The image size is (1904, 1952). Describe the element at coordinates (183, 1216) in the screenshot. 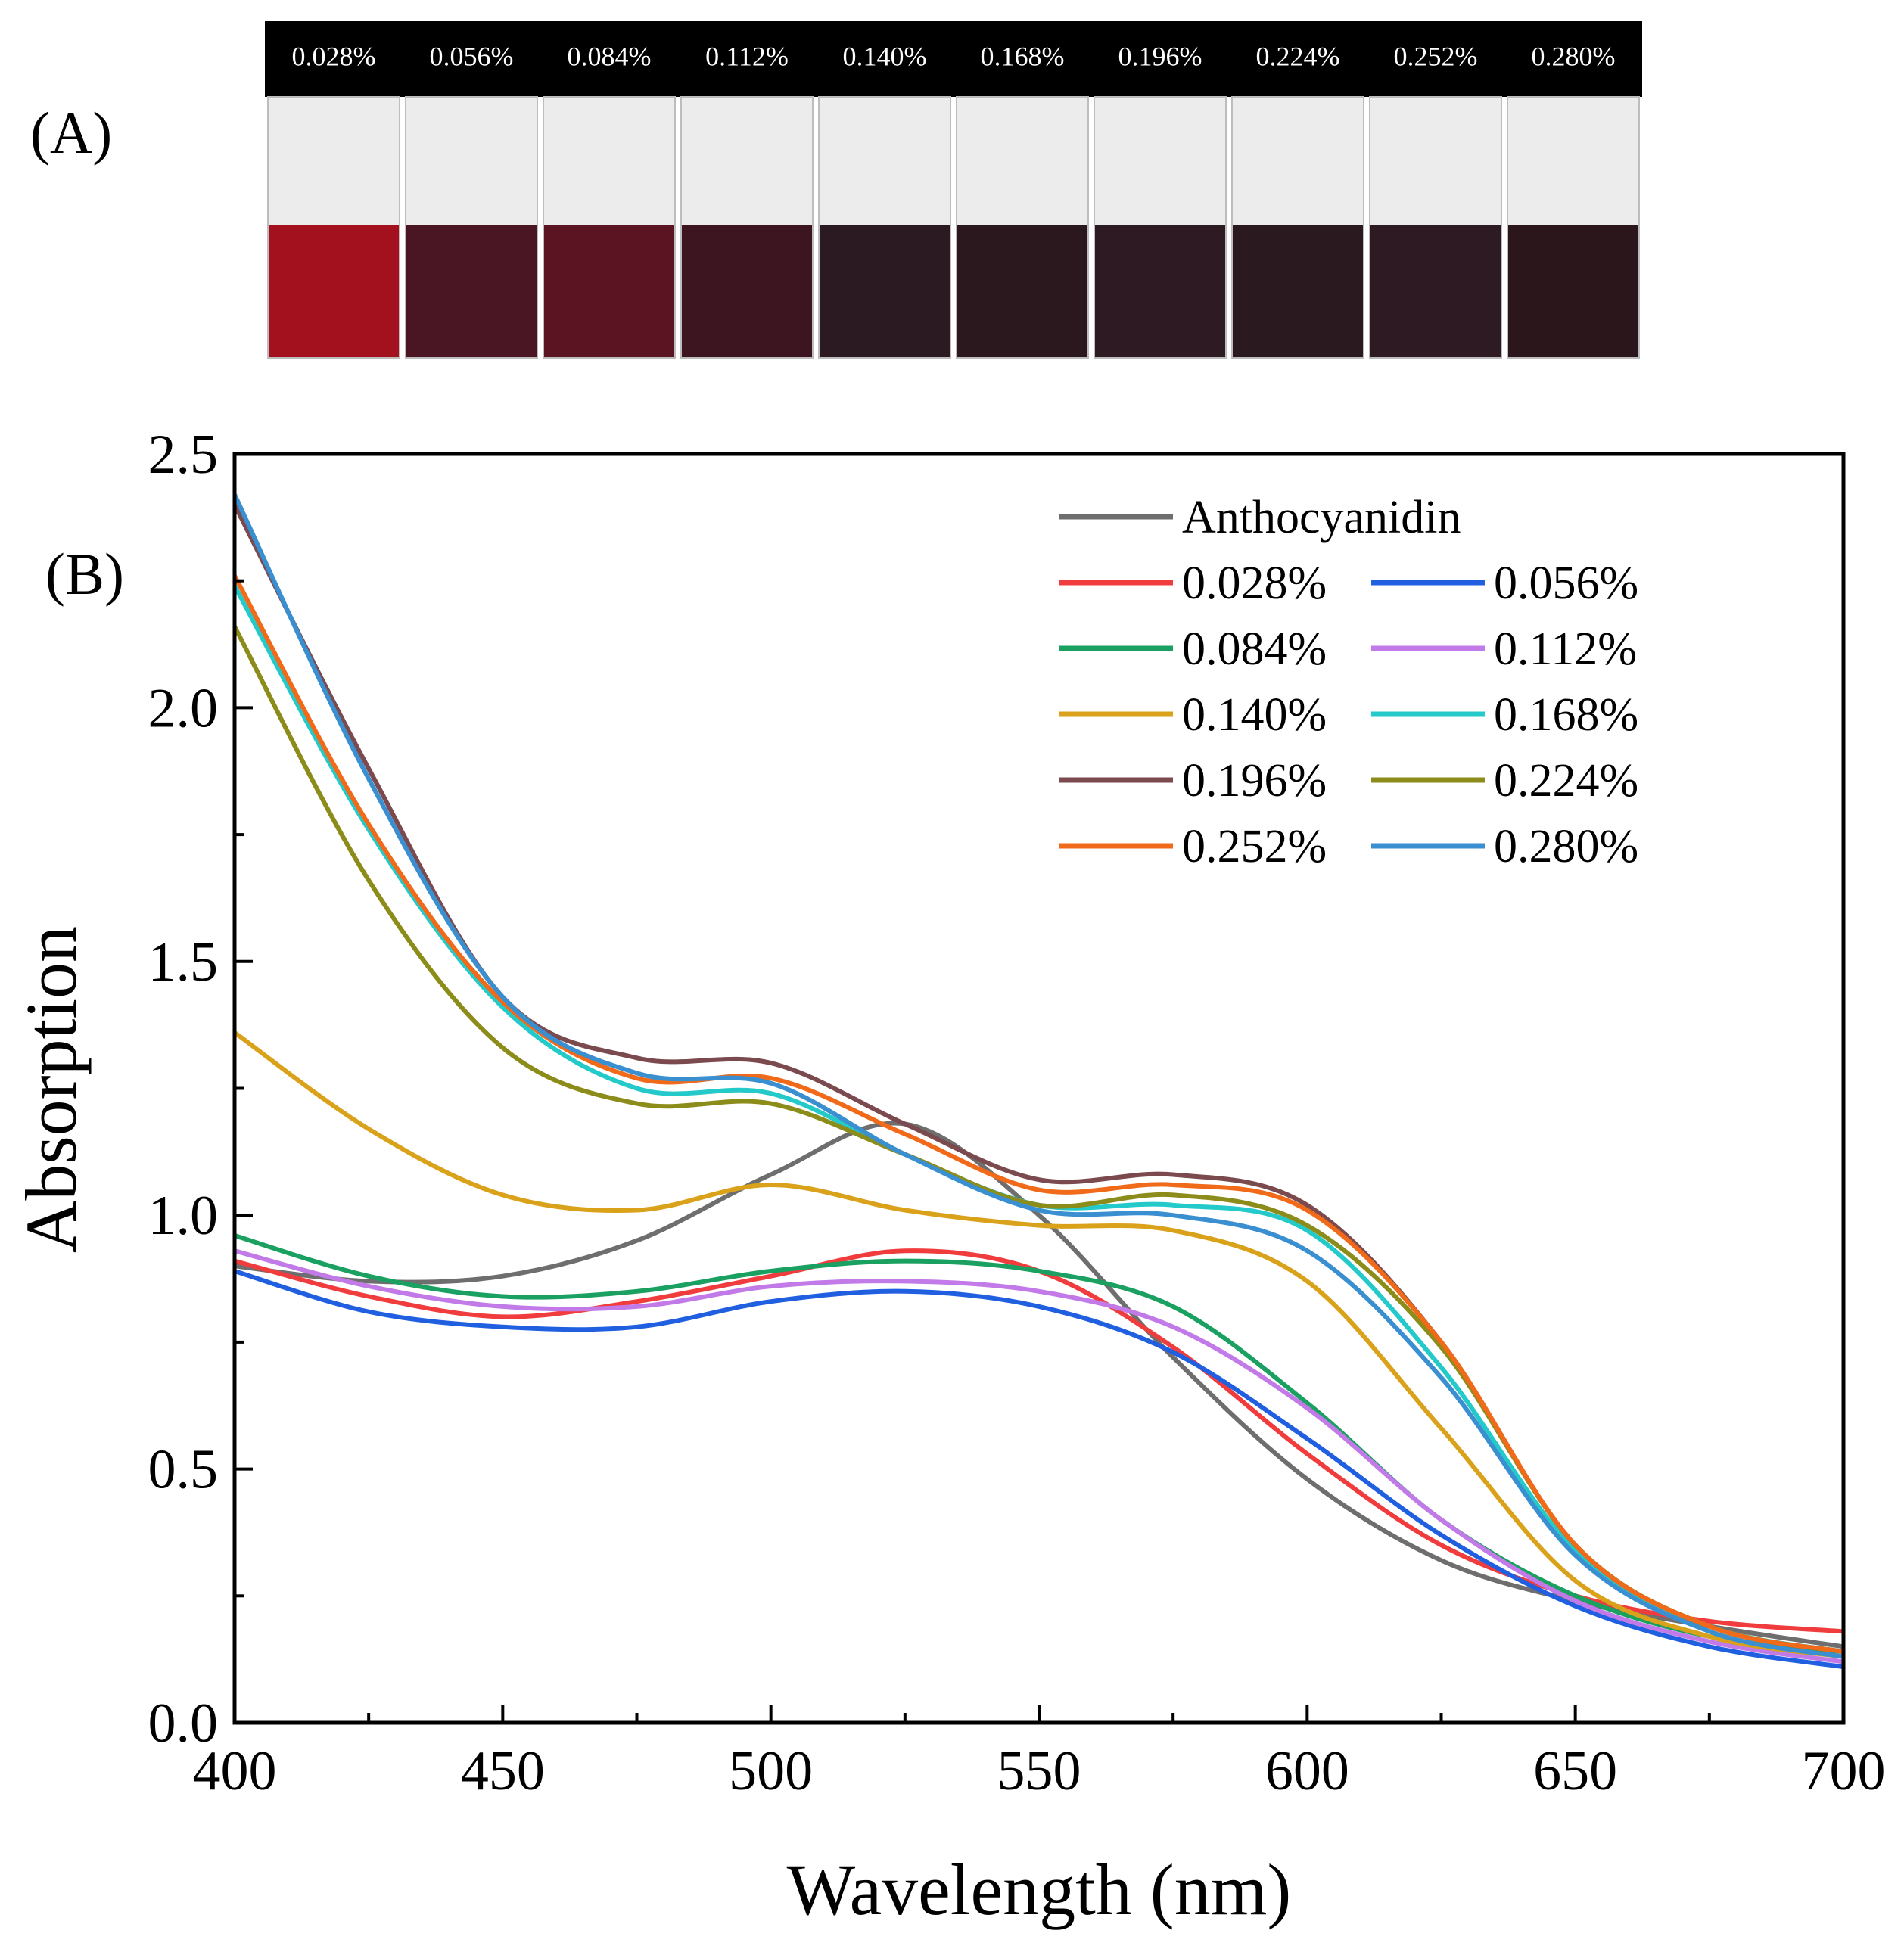

I see `y-tick-label: 1.0` at that location.